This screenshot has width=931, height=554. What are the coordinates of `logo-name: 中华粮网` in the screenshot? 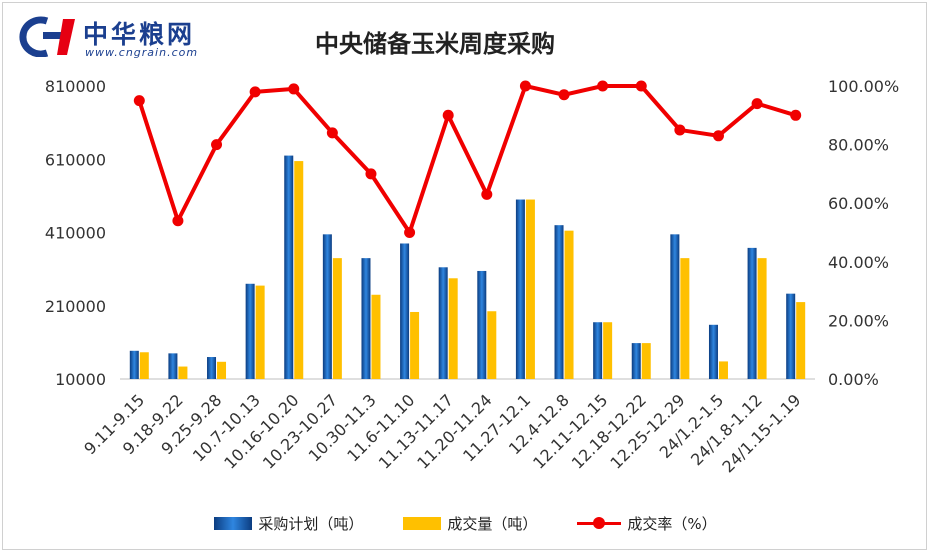 It's located at (139, 34).